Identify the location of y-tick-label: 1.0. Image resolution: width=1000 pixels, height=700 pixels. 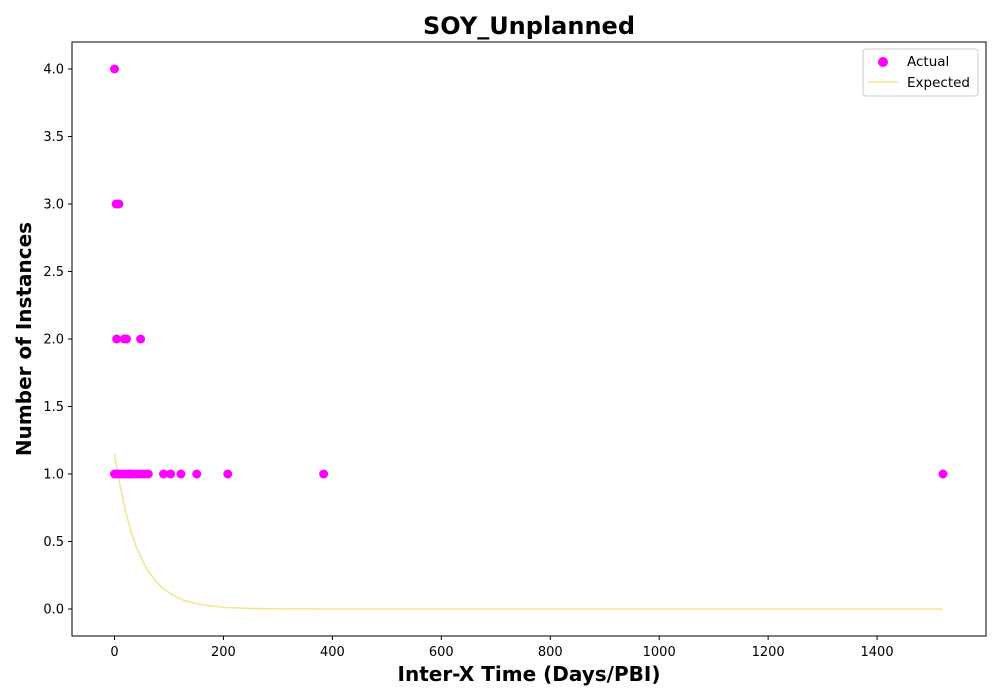
(53, 475).